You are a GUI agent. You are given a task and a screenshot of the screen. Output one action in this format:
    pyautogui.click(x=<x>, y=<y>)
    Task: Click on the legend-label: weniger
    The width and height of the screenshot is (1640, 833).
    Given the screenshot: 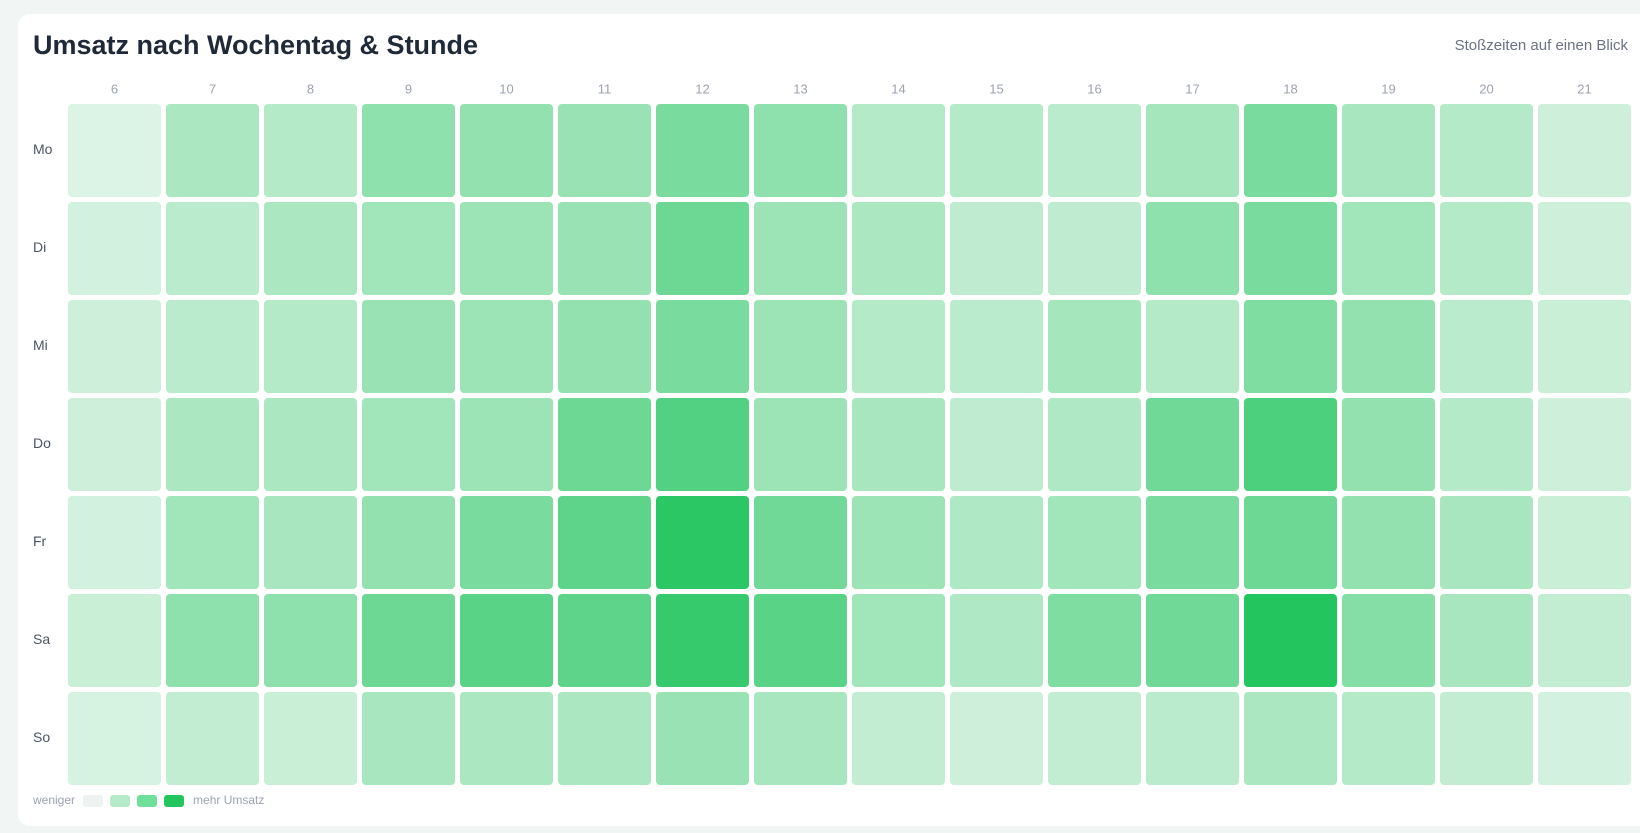 What is the action you would take?
    pyautogui.click(x=53, y=800)
    